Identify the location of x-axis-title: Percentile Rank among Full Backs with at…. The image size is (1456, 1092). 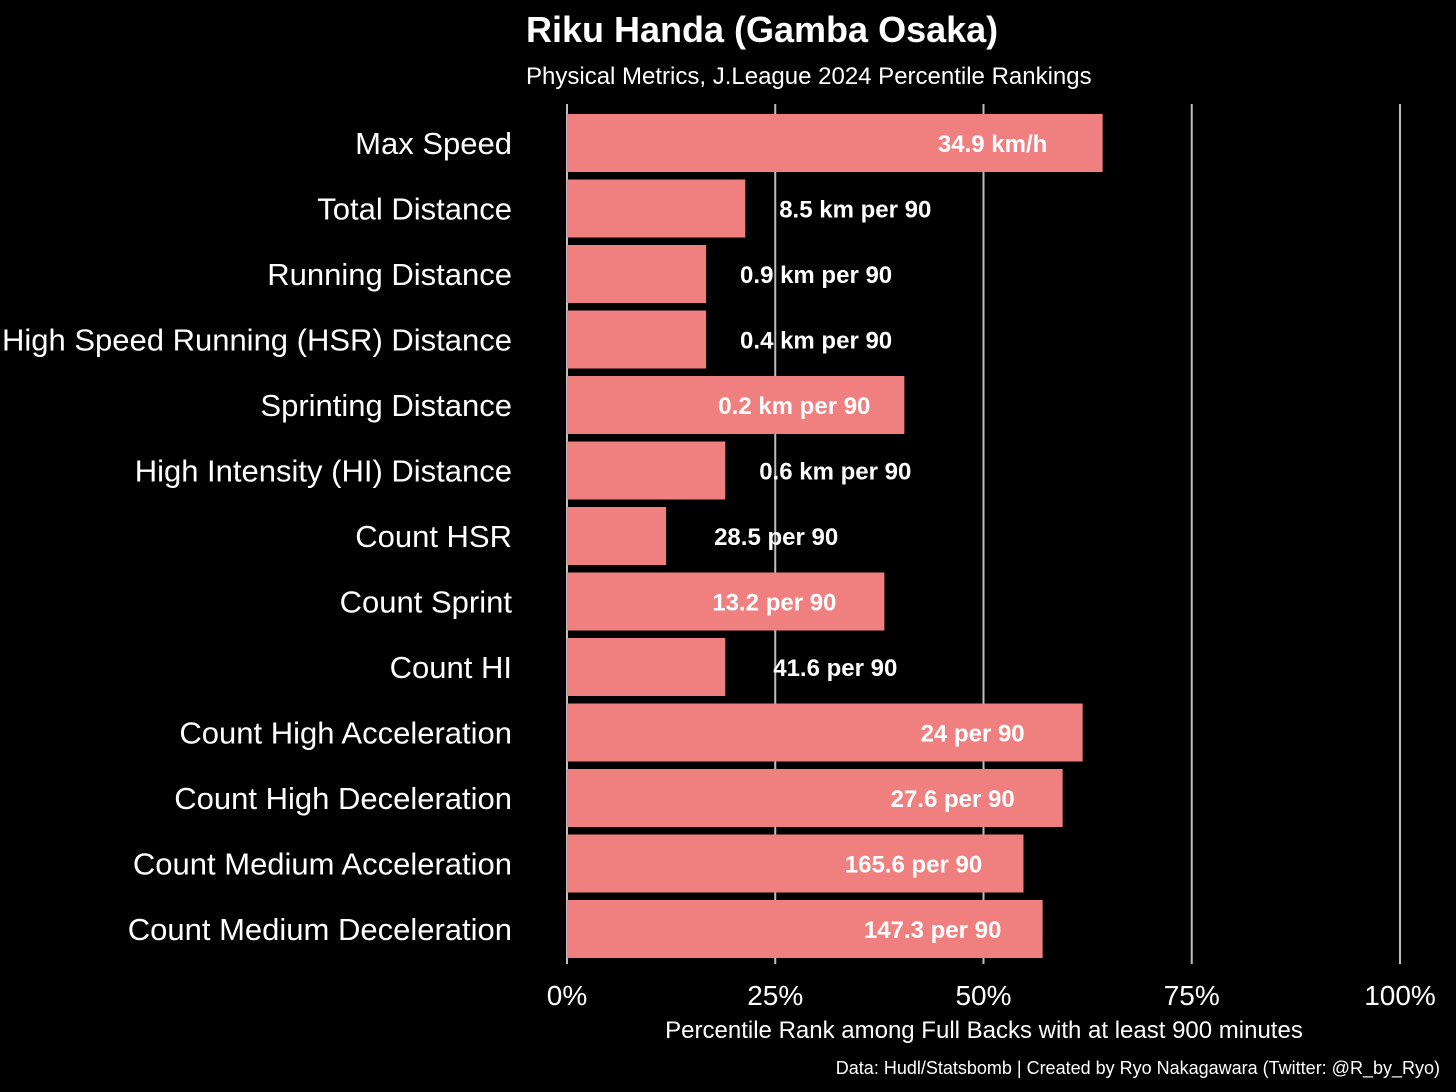
(984, 1030).